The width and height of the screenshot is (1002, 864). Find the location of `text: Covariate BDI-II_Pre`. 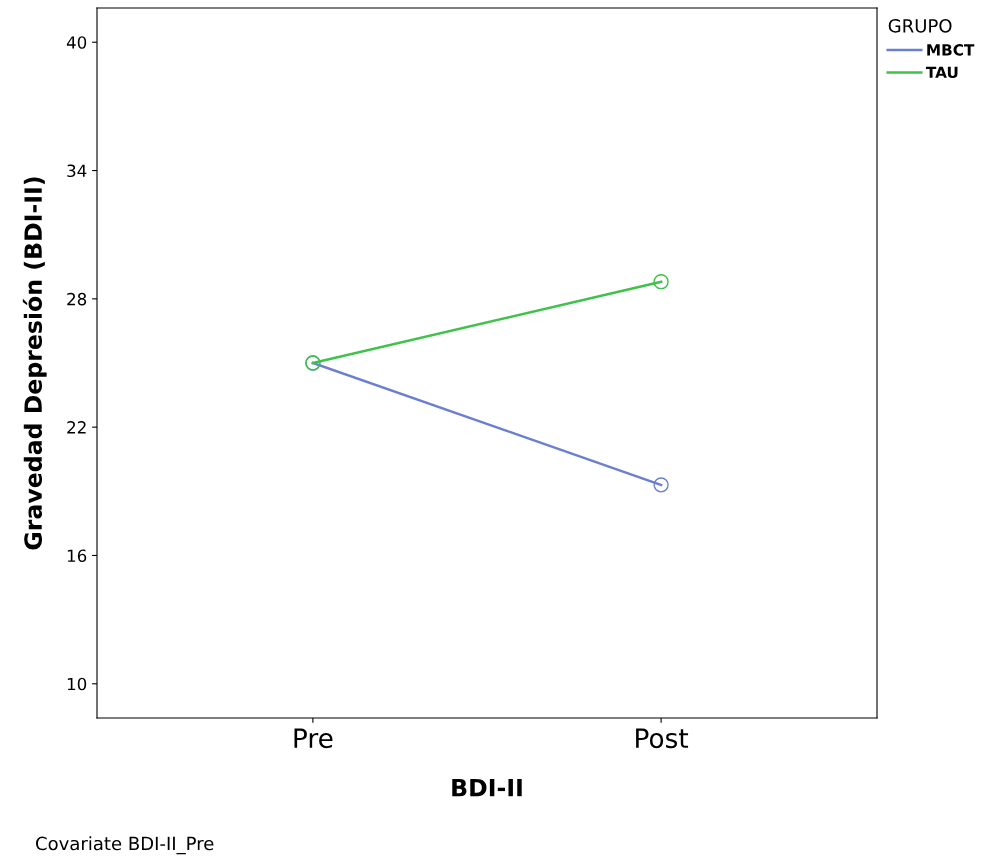

text: Covariate BDI-II_Pre is located at coordinates (125, 845).